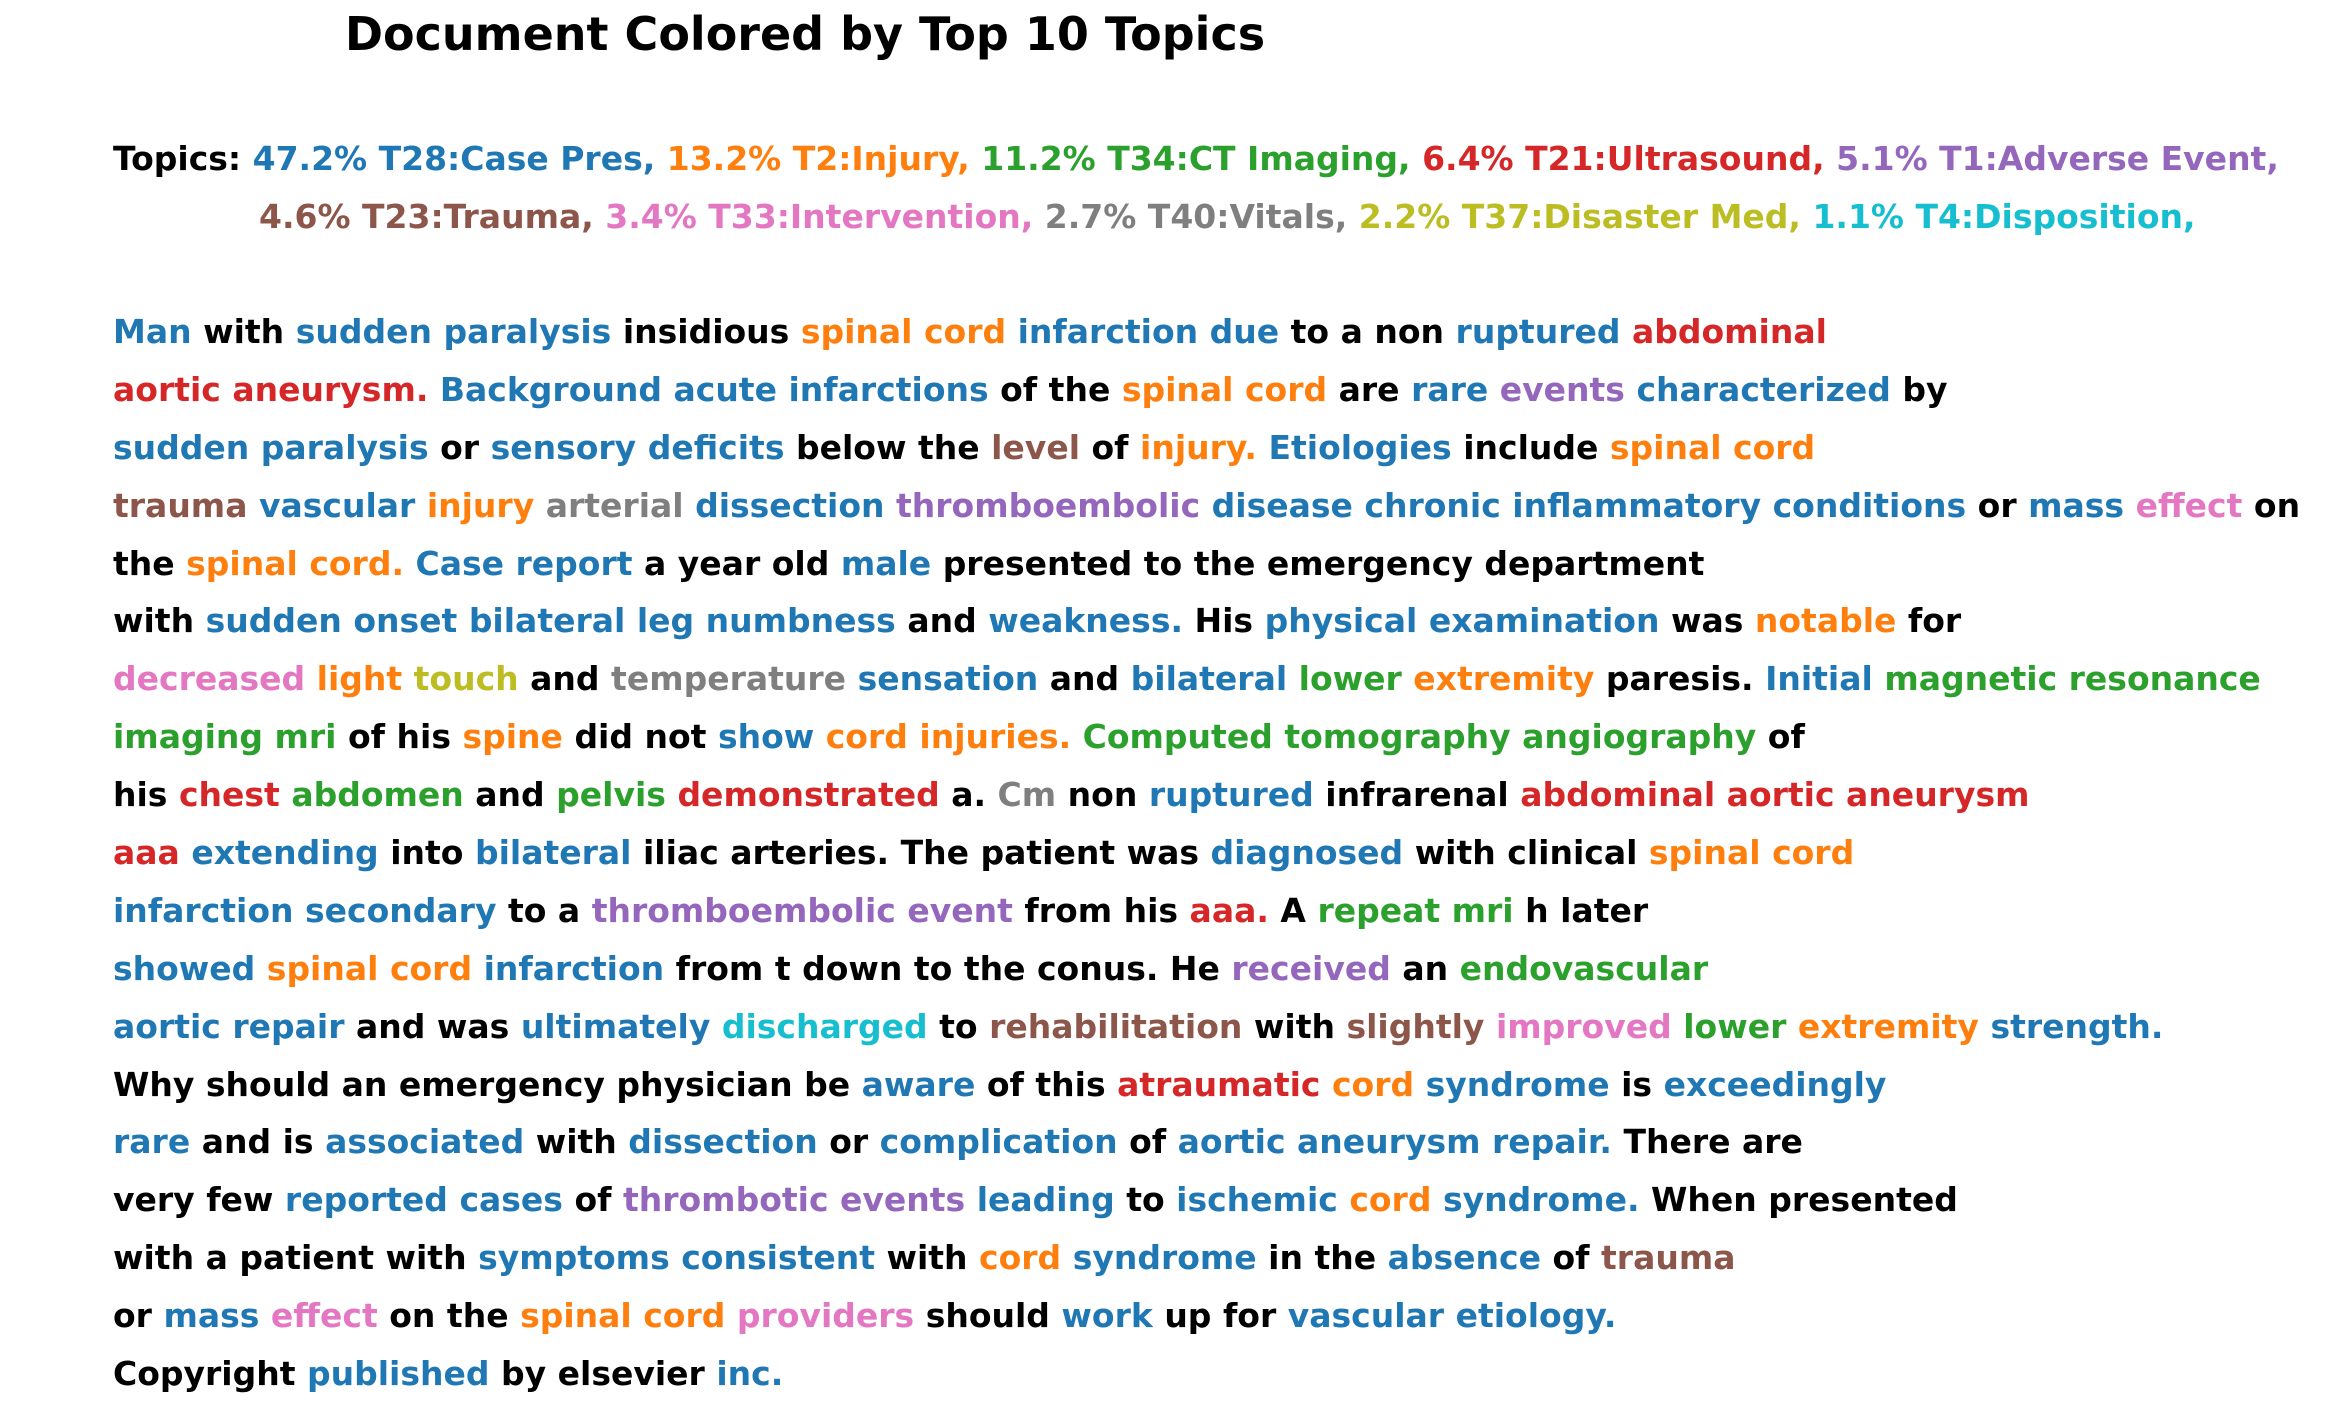 Image resolution: width=2350 pixels, height=1416 pixels. Describe the element at coordinates (614, 505) in the screenshot. I see `document-word: arterial` at that location.